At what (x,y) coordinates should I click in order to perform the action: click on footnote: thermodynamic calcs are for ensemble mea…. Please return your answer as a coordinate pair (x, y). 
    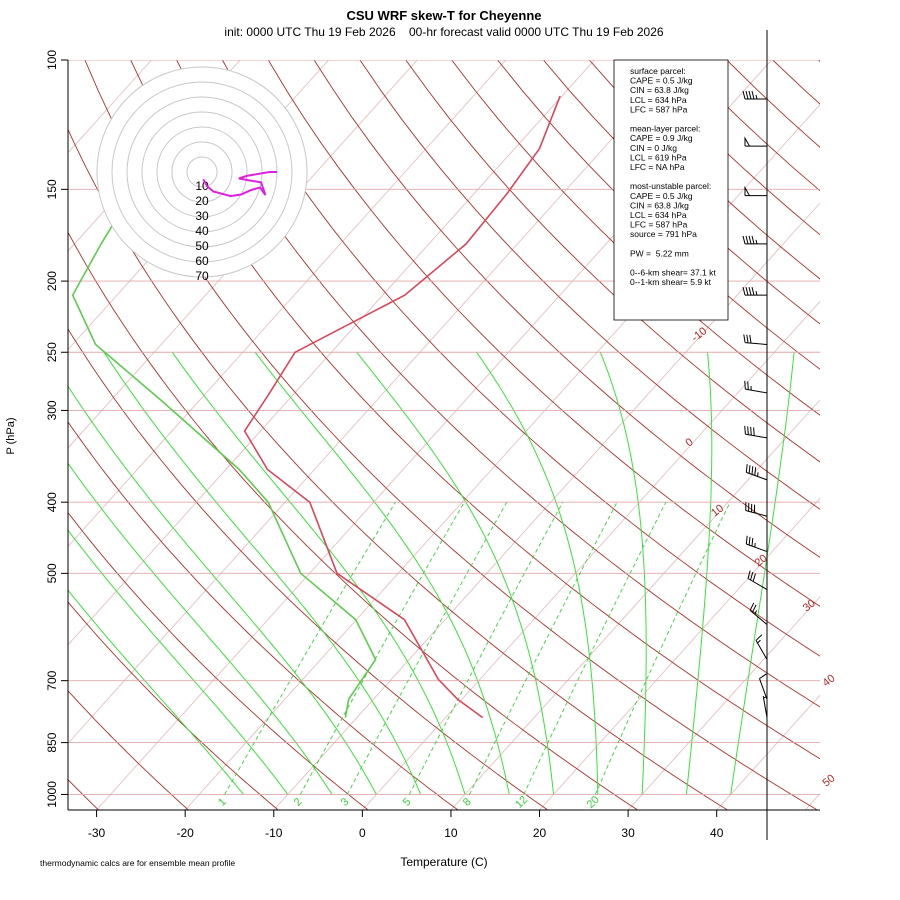
    Looking at the image, I should click on (137, 863).